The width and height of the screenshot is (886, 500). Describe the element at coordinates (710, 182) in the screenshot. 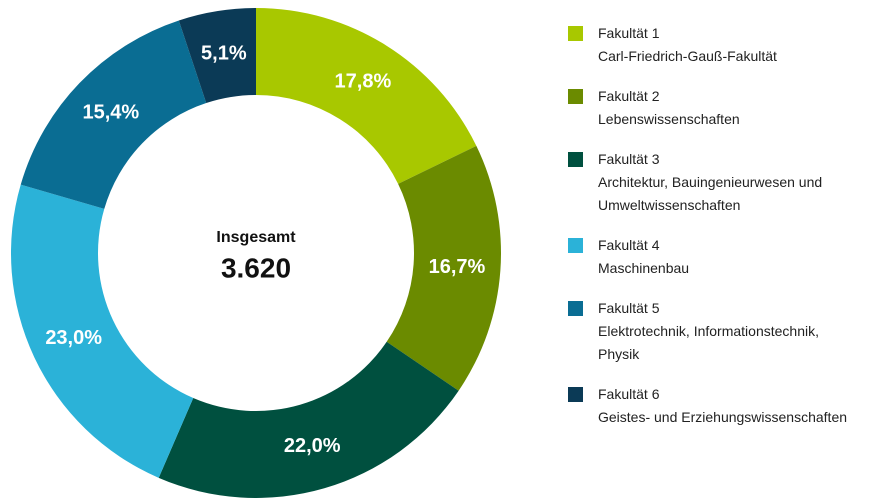

I see `legend-description: Architektur, Bauingenieurwesen und` at that location.